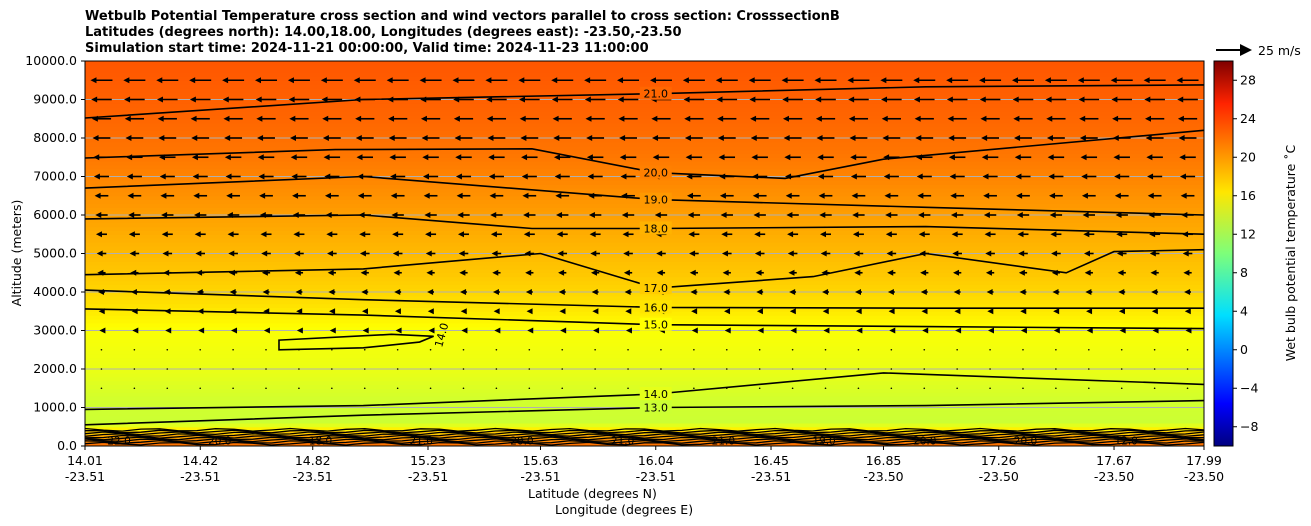  Describe the element at coordinates (1125, 441) in the screenshot. I see `surface-label: 12.0` at that location.